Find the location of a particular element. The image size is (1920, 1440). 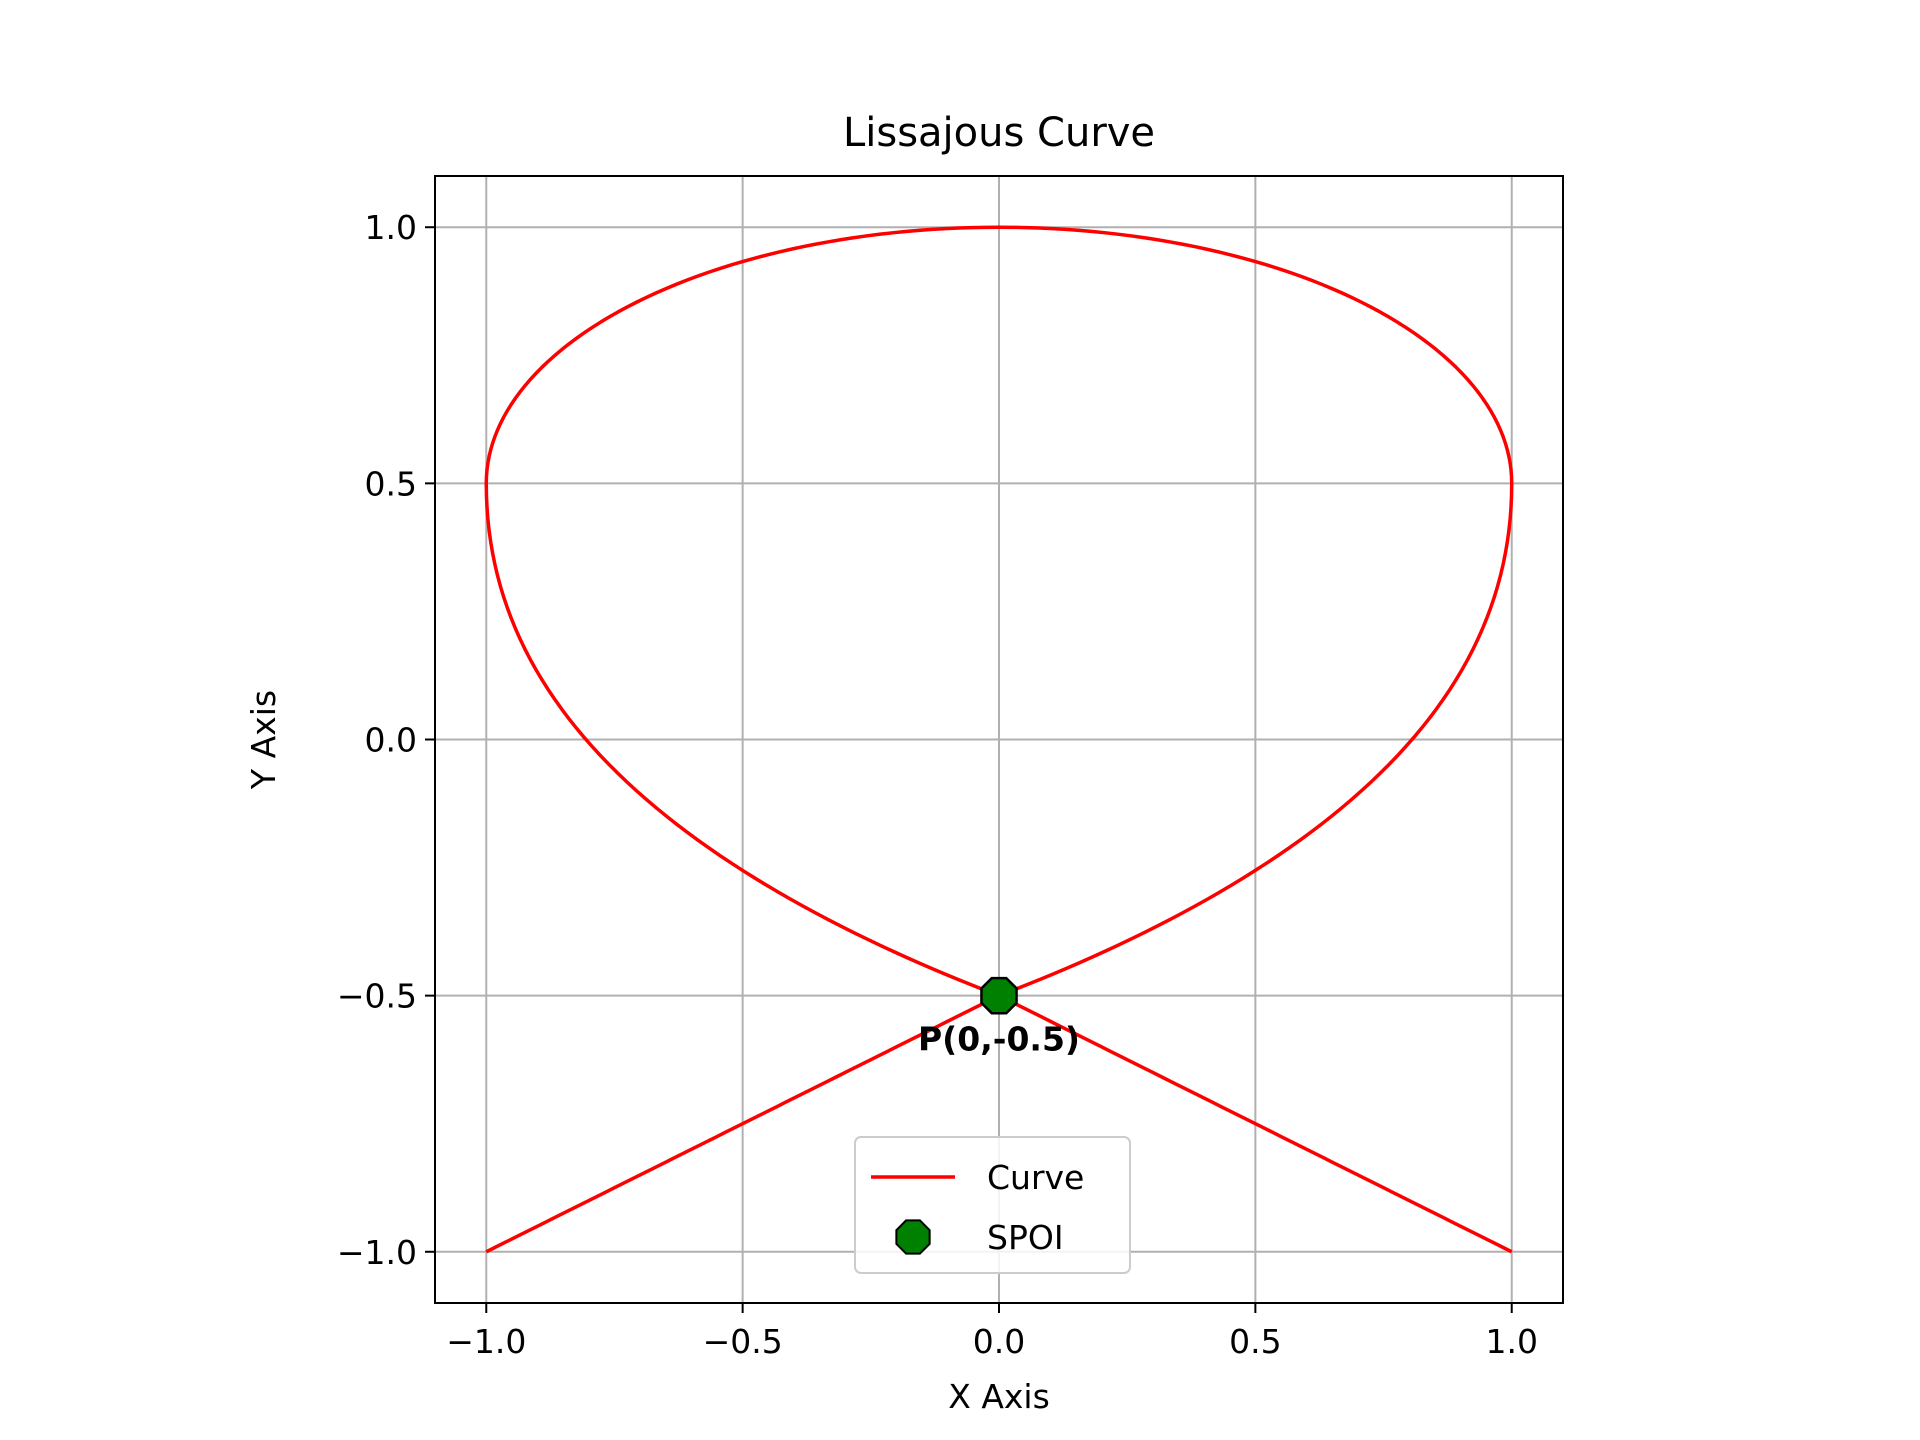

y-axis-label: Y Axis is located at coordinates (263, 740).